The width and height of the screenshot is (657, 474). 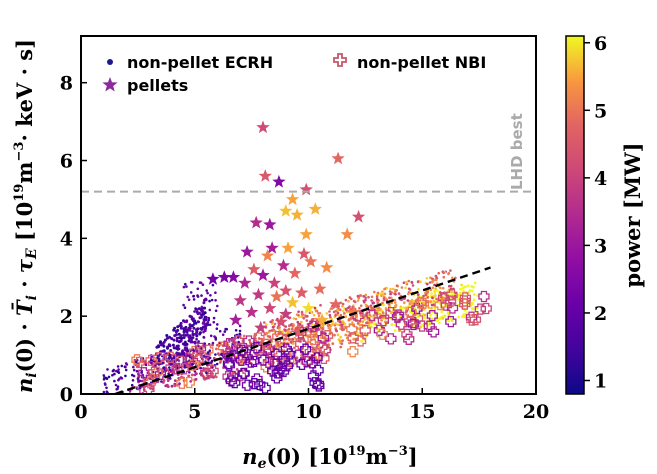 I want to click on legend-item-ecrh: non-pellet ECRH, so click(x=190, y=62).